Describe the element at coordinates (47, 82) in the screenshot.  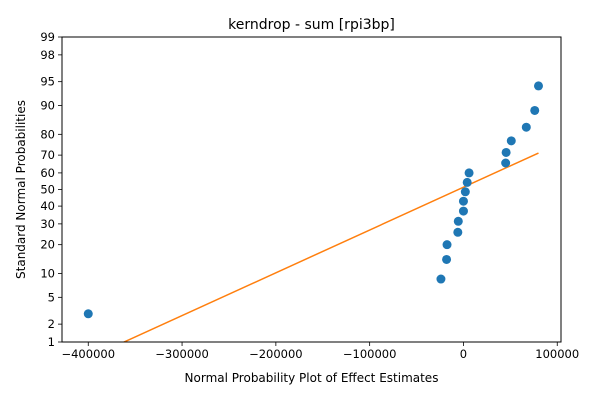
I see `y-tick-label: 95` at that location.